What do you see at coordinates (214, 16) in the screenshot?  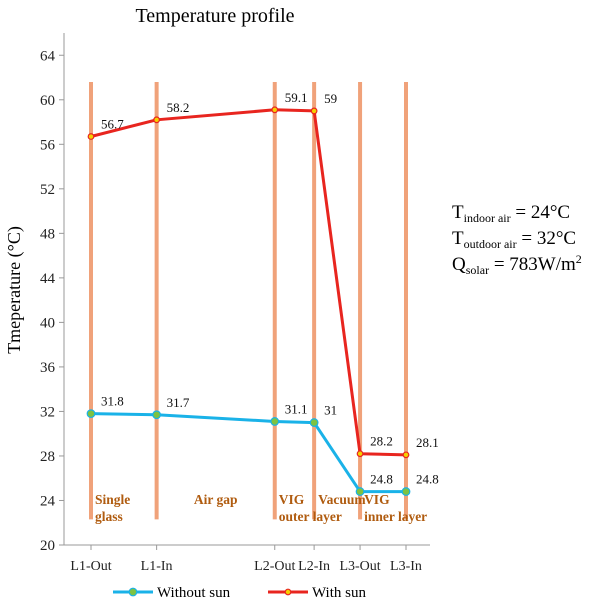 I see `chart-title: Temperature profile` at bounding box center [214, 16].